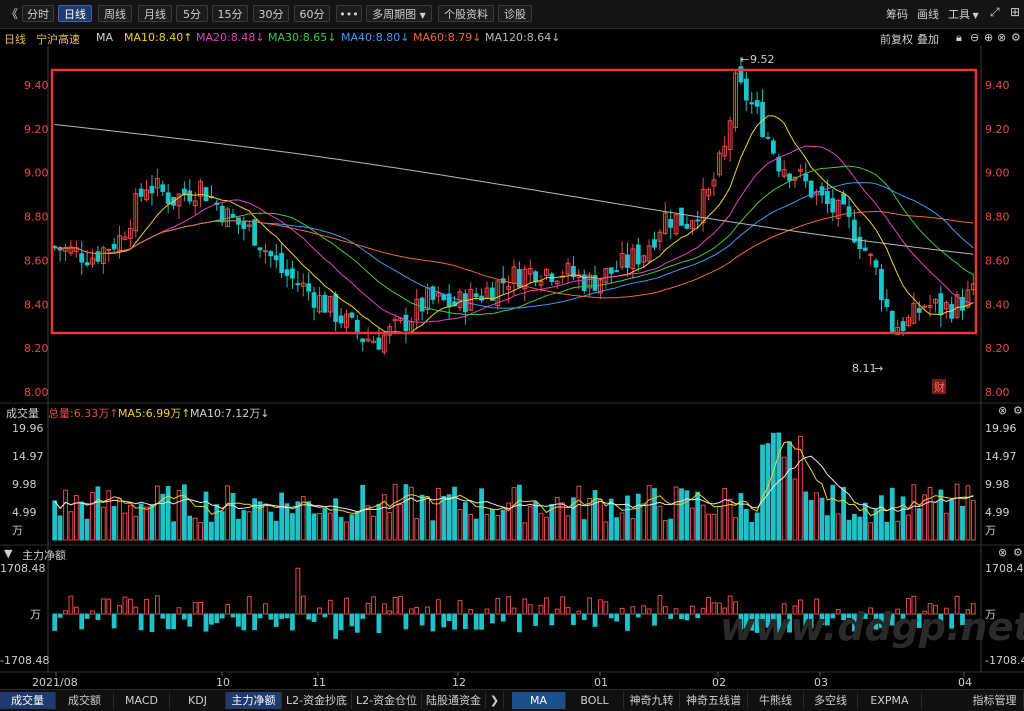 This screenshot has height=711, width=1024. What do you see at coordinates (831, 700) in the screenshot?
I see `tab-long-short: 多空线` at bounding box center [831, 700].